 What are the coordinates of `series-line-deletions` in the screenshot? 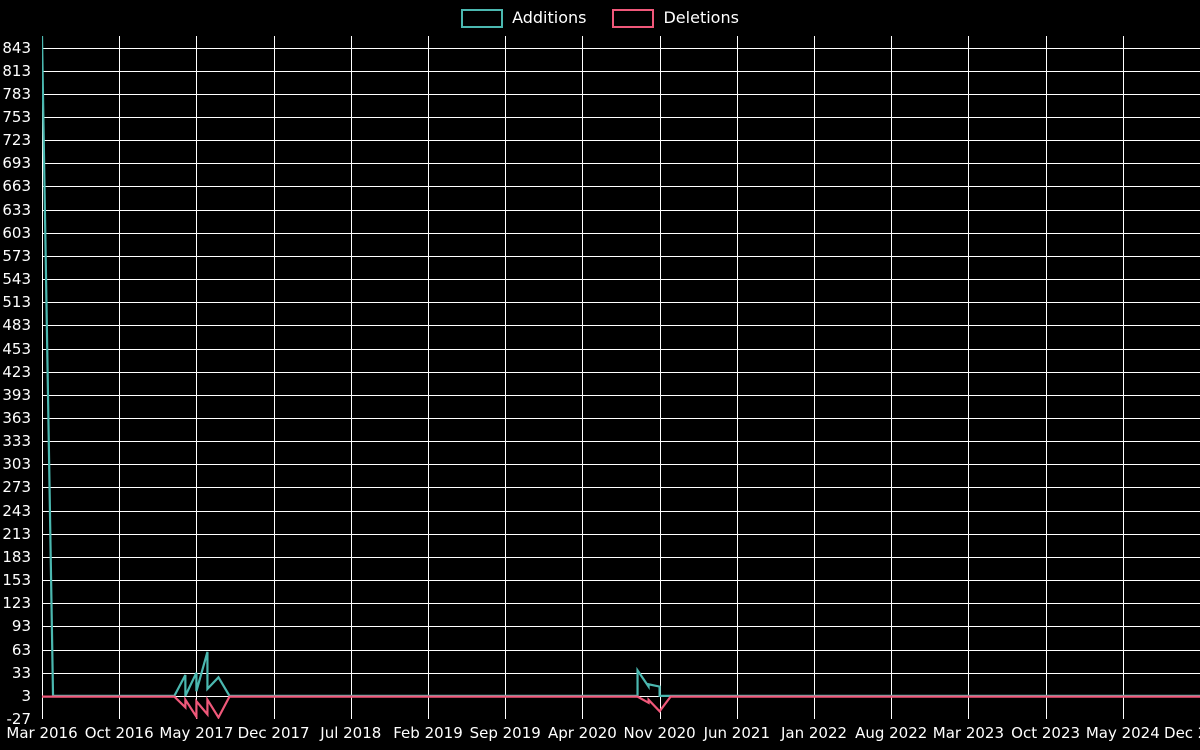 It's located at (621, 707).